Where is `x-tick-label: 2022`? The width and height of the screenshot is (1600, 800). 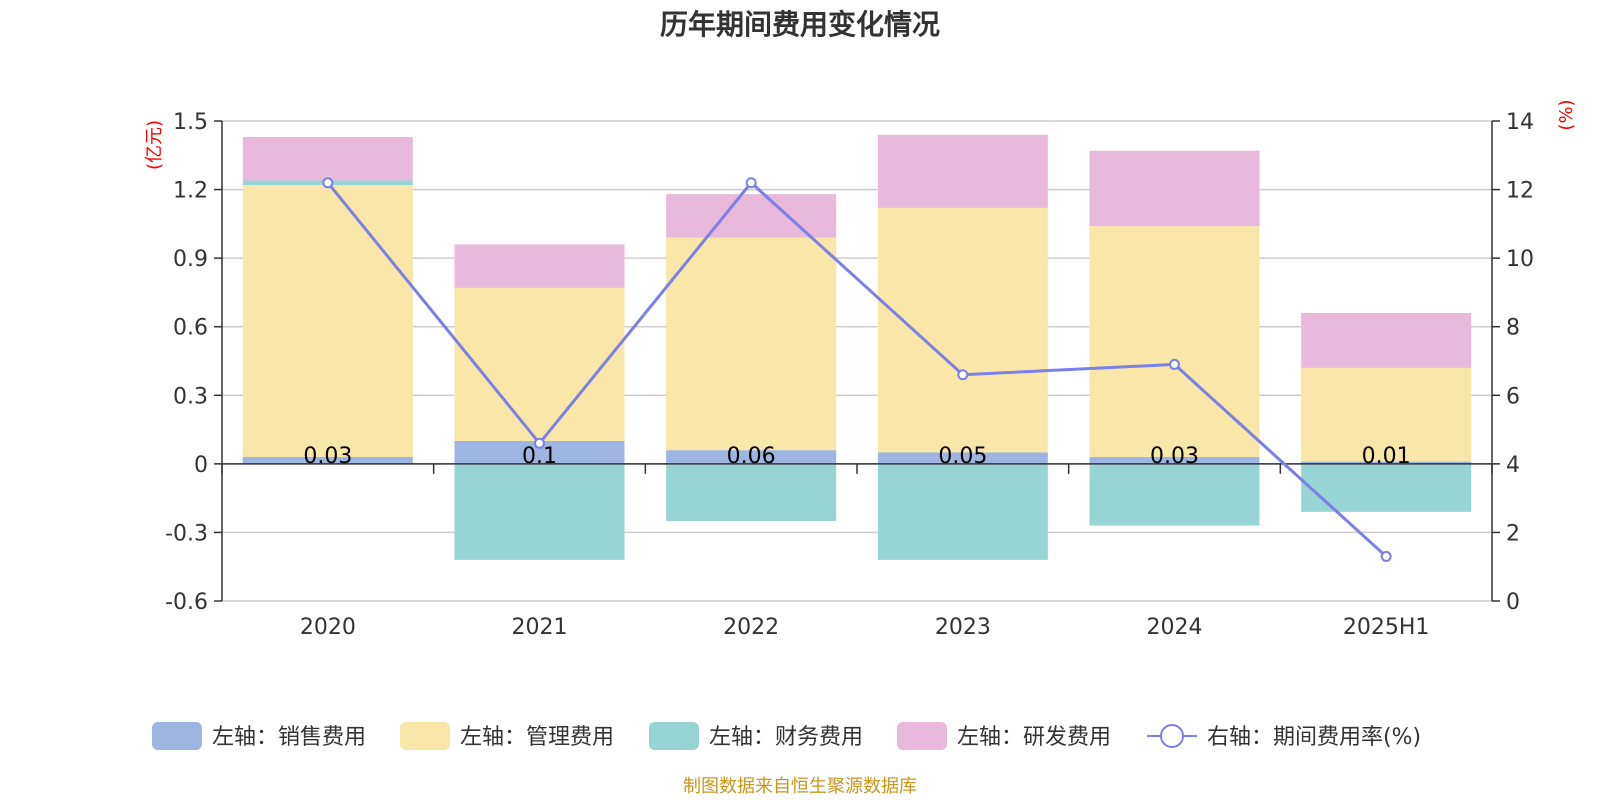
x-tick-label: 2022 is located at coordinates (751, 627).